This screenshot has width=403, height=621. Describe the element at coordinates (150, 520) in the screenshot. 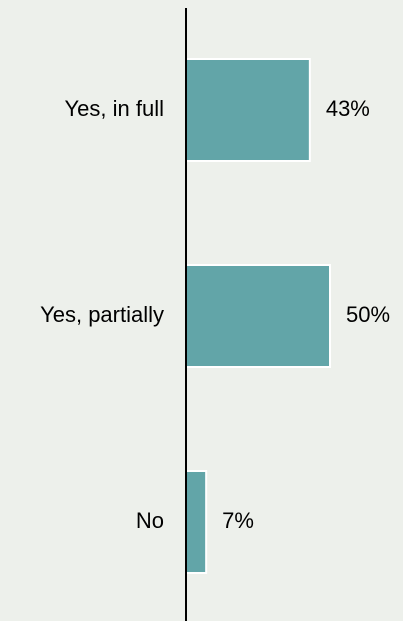

I see `category-label-2: No` at that location.